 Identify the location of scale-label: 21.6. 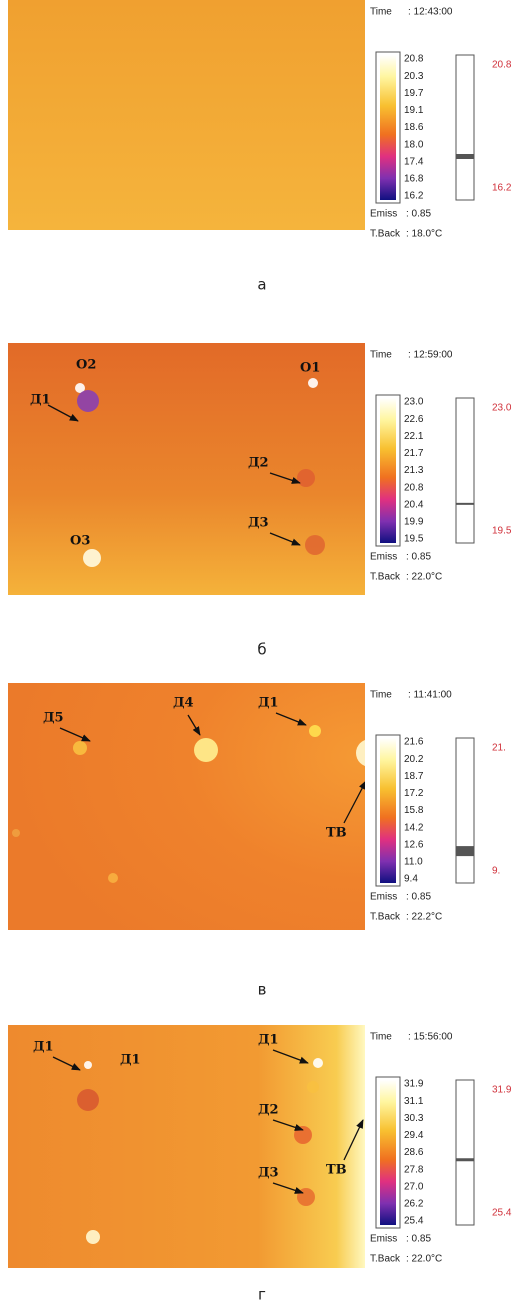
(414, 742).